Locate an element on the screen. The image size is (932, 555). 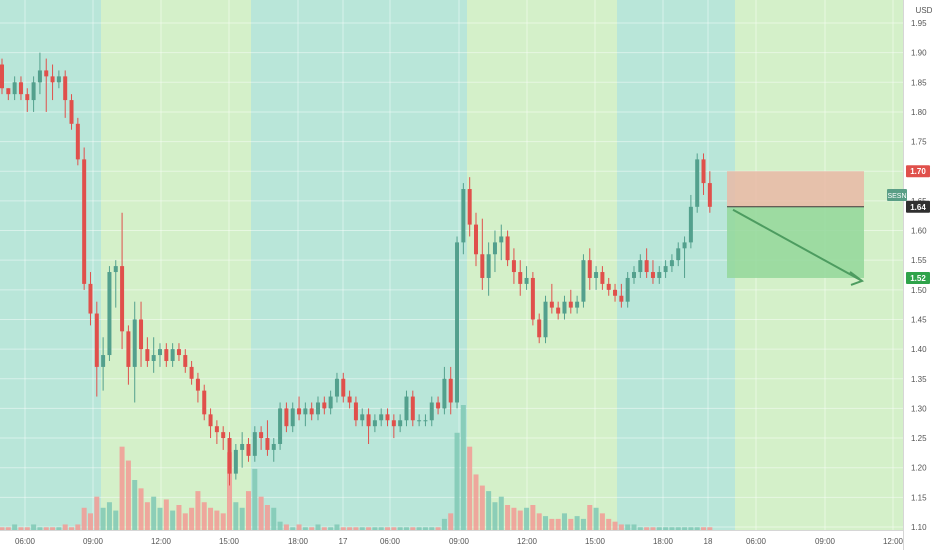
stop-loss-zone is located at coordinates (795, 189).